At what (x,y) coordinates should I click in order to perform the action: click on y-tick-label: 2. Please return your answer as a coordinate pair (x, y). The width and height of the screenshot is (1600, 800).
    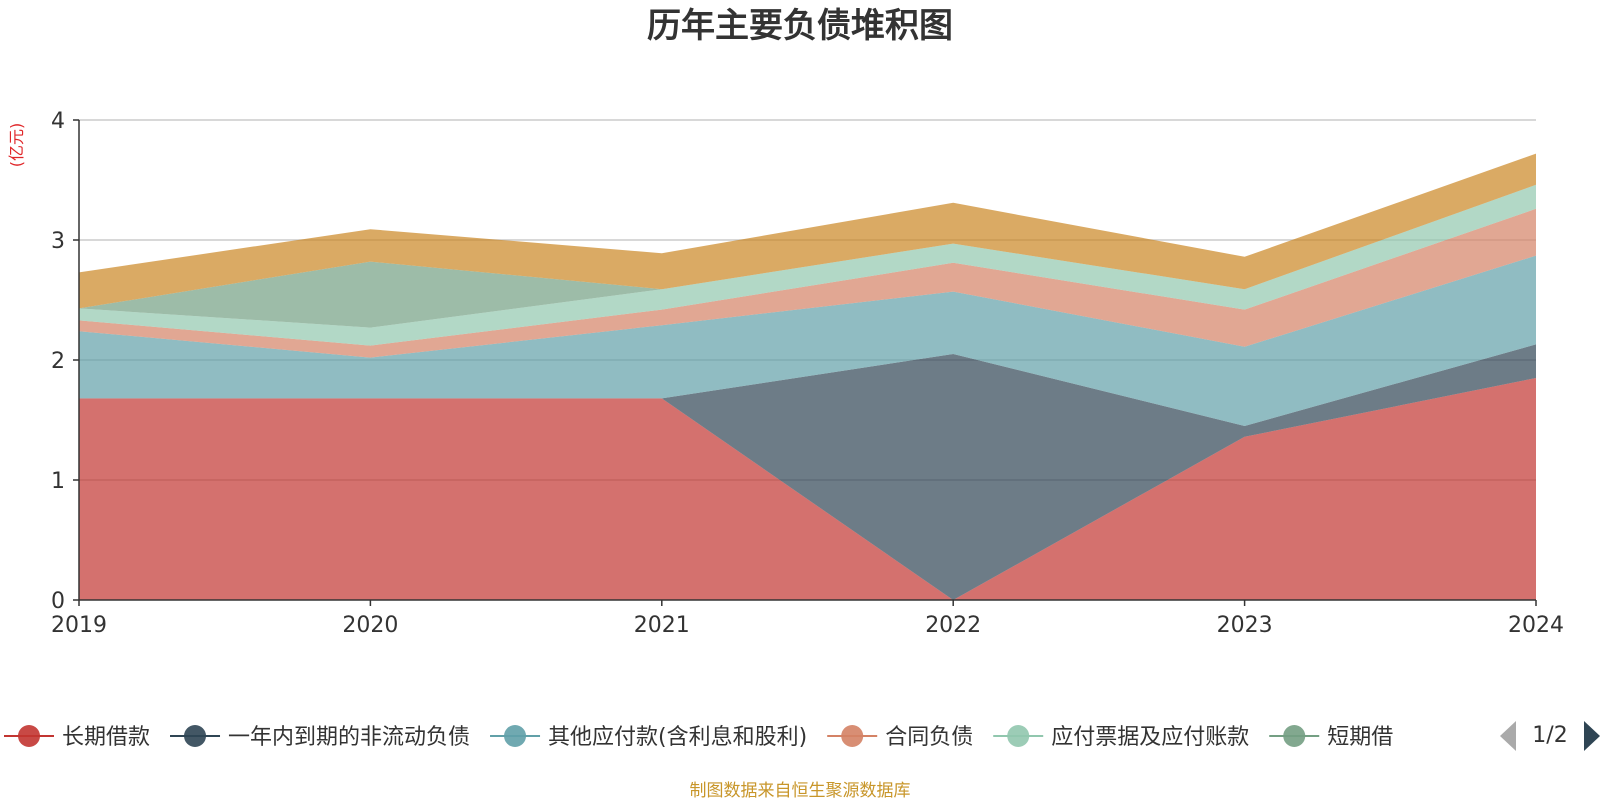
    Looking at the image, I should click on (58, 361).